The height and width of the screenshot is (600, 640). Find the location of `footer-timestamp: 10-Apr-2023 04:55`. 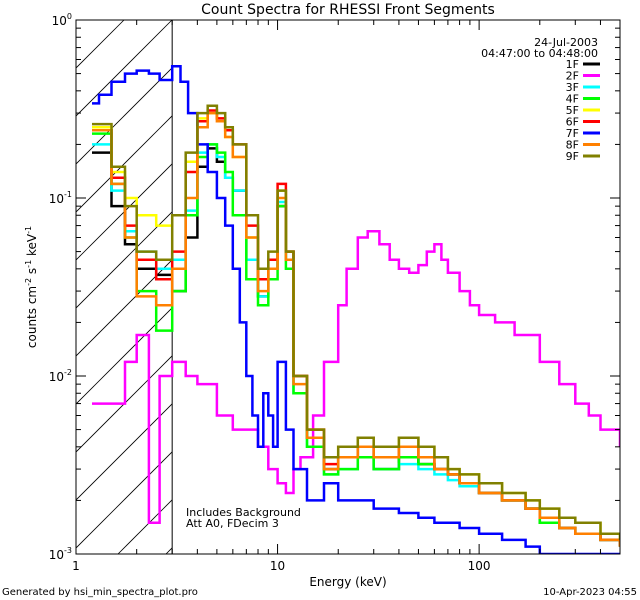

footer-timestamp: 10-Apr-2023 04:55 is located at coordinates (590, 592).